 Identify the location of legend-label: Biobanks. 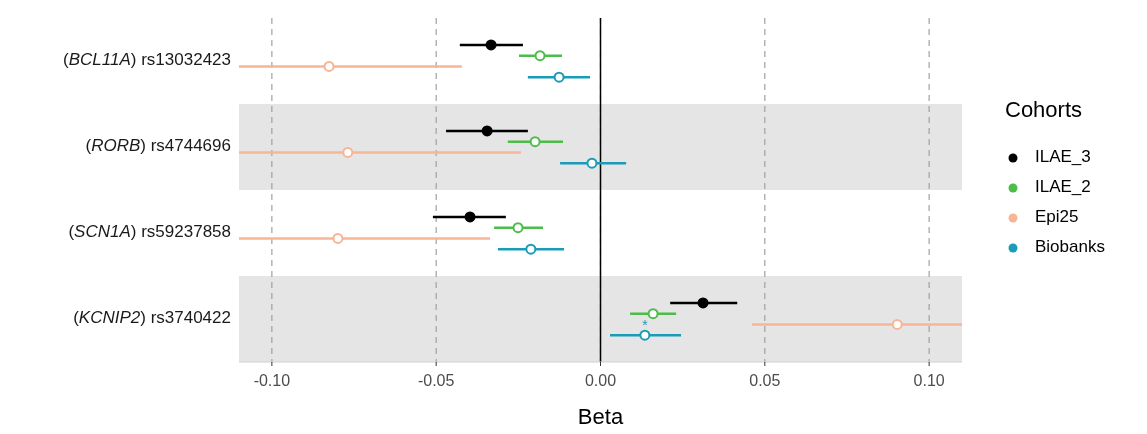
(1070, 247).